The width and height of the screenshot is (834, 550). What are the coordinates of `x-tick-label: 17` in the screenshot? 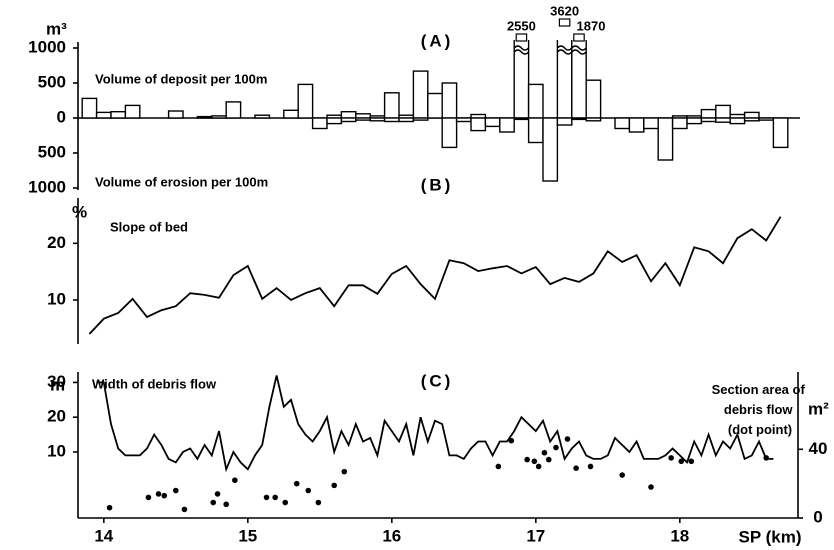 It's located at (535, 535).